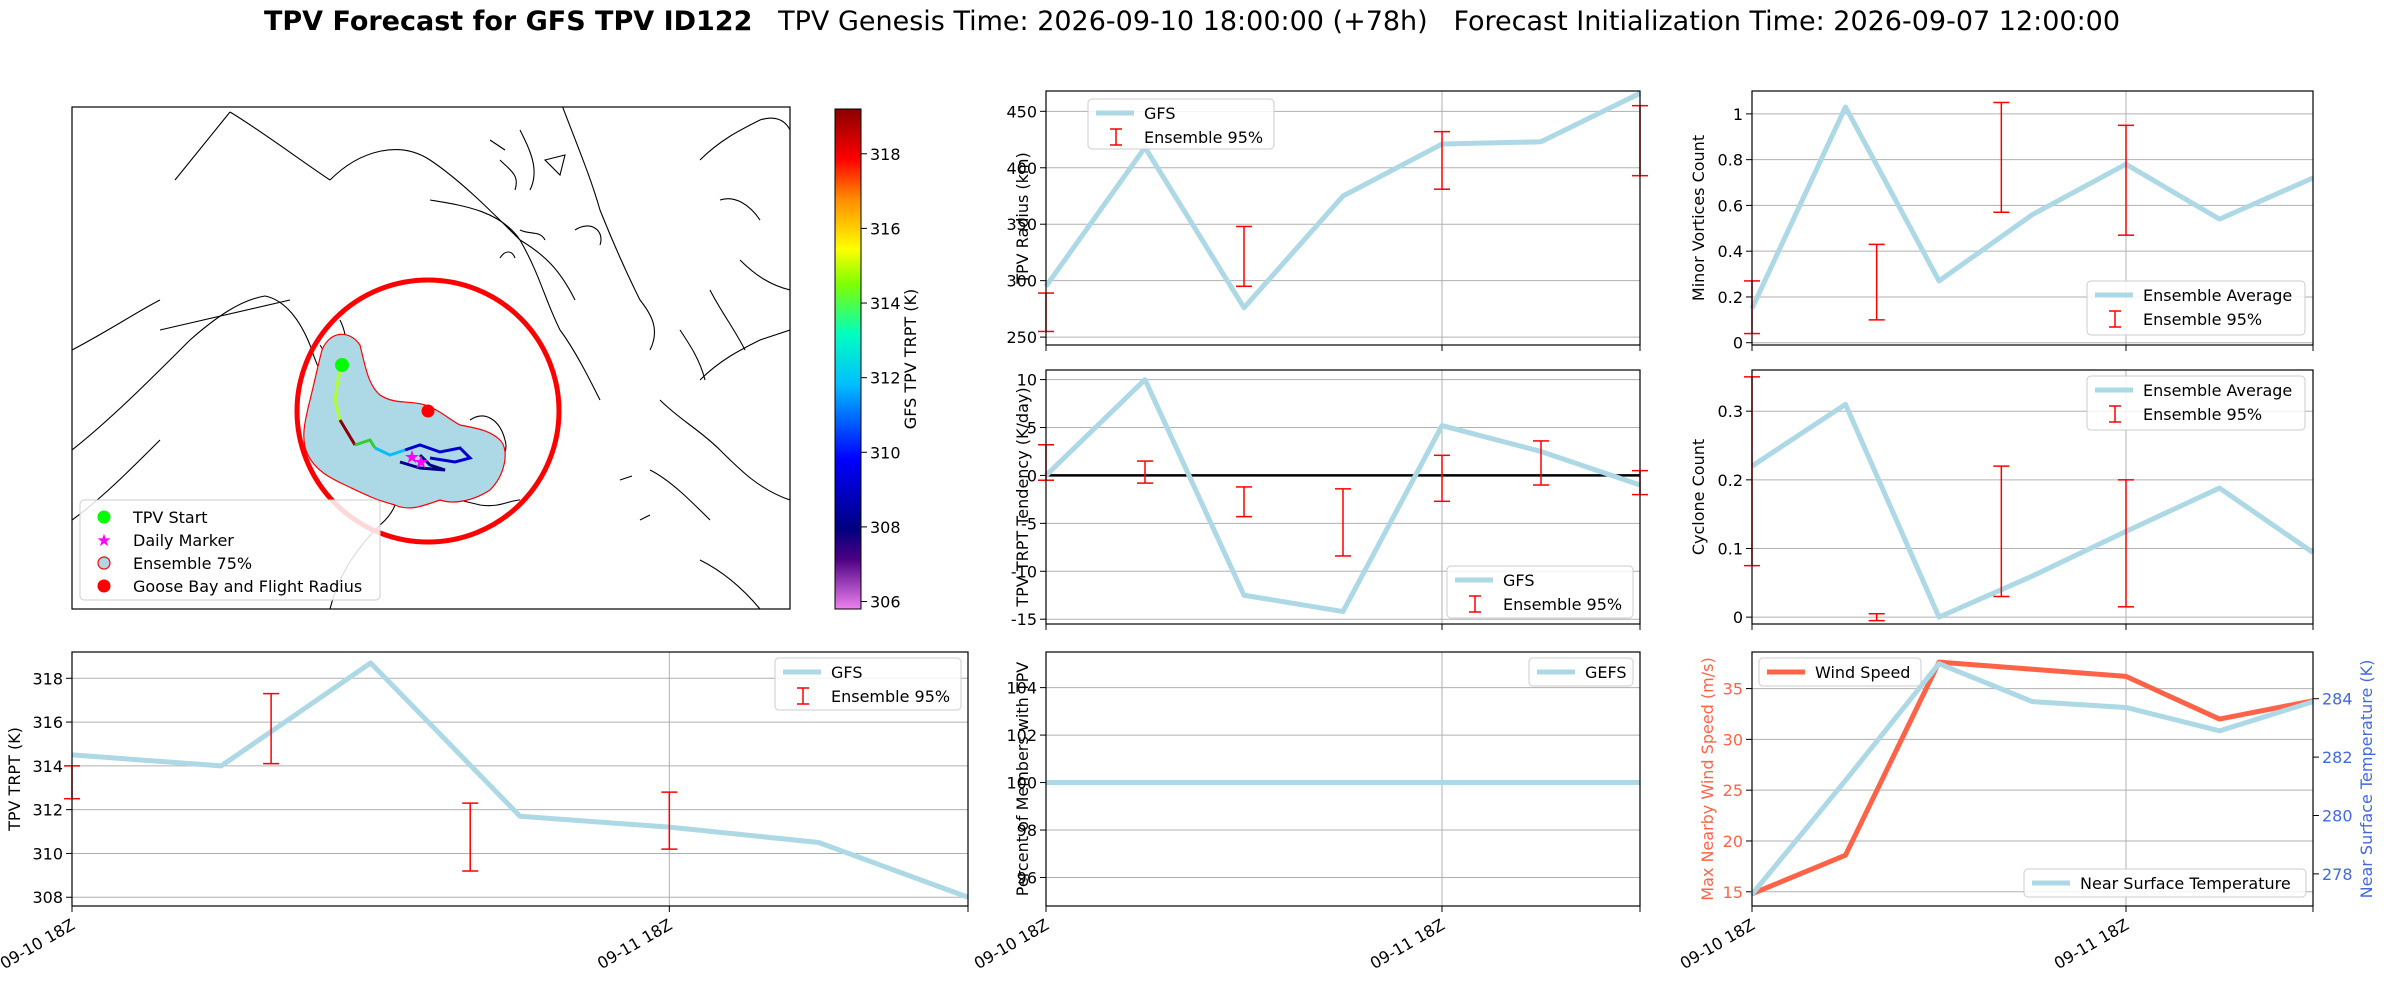  I want to click on y-tick-label: 318, so click(47, 678).